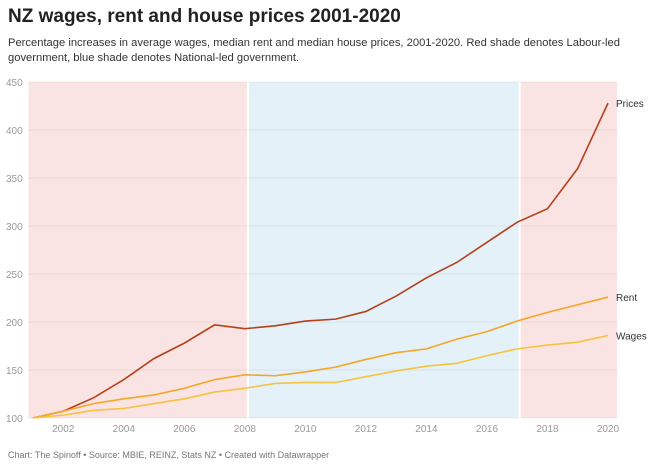  Describe the element at coordinates (631, 336) in the screenshot. I see `series-label-wages: Wages` at that location.